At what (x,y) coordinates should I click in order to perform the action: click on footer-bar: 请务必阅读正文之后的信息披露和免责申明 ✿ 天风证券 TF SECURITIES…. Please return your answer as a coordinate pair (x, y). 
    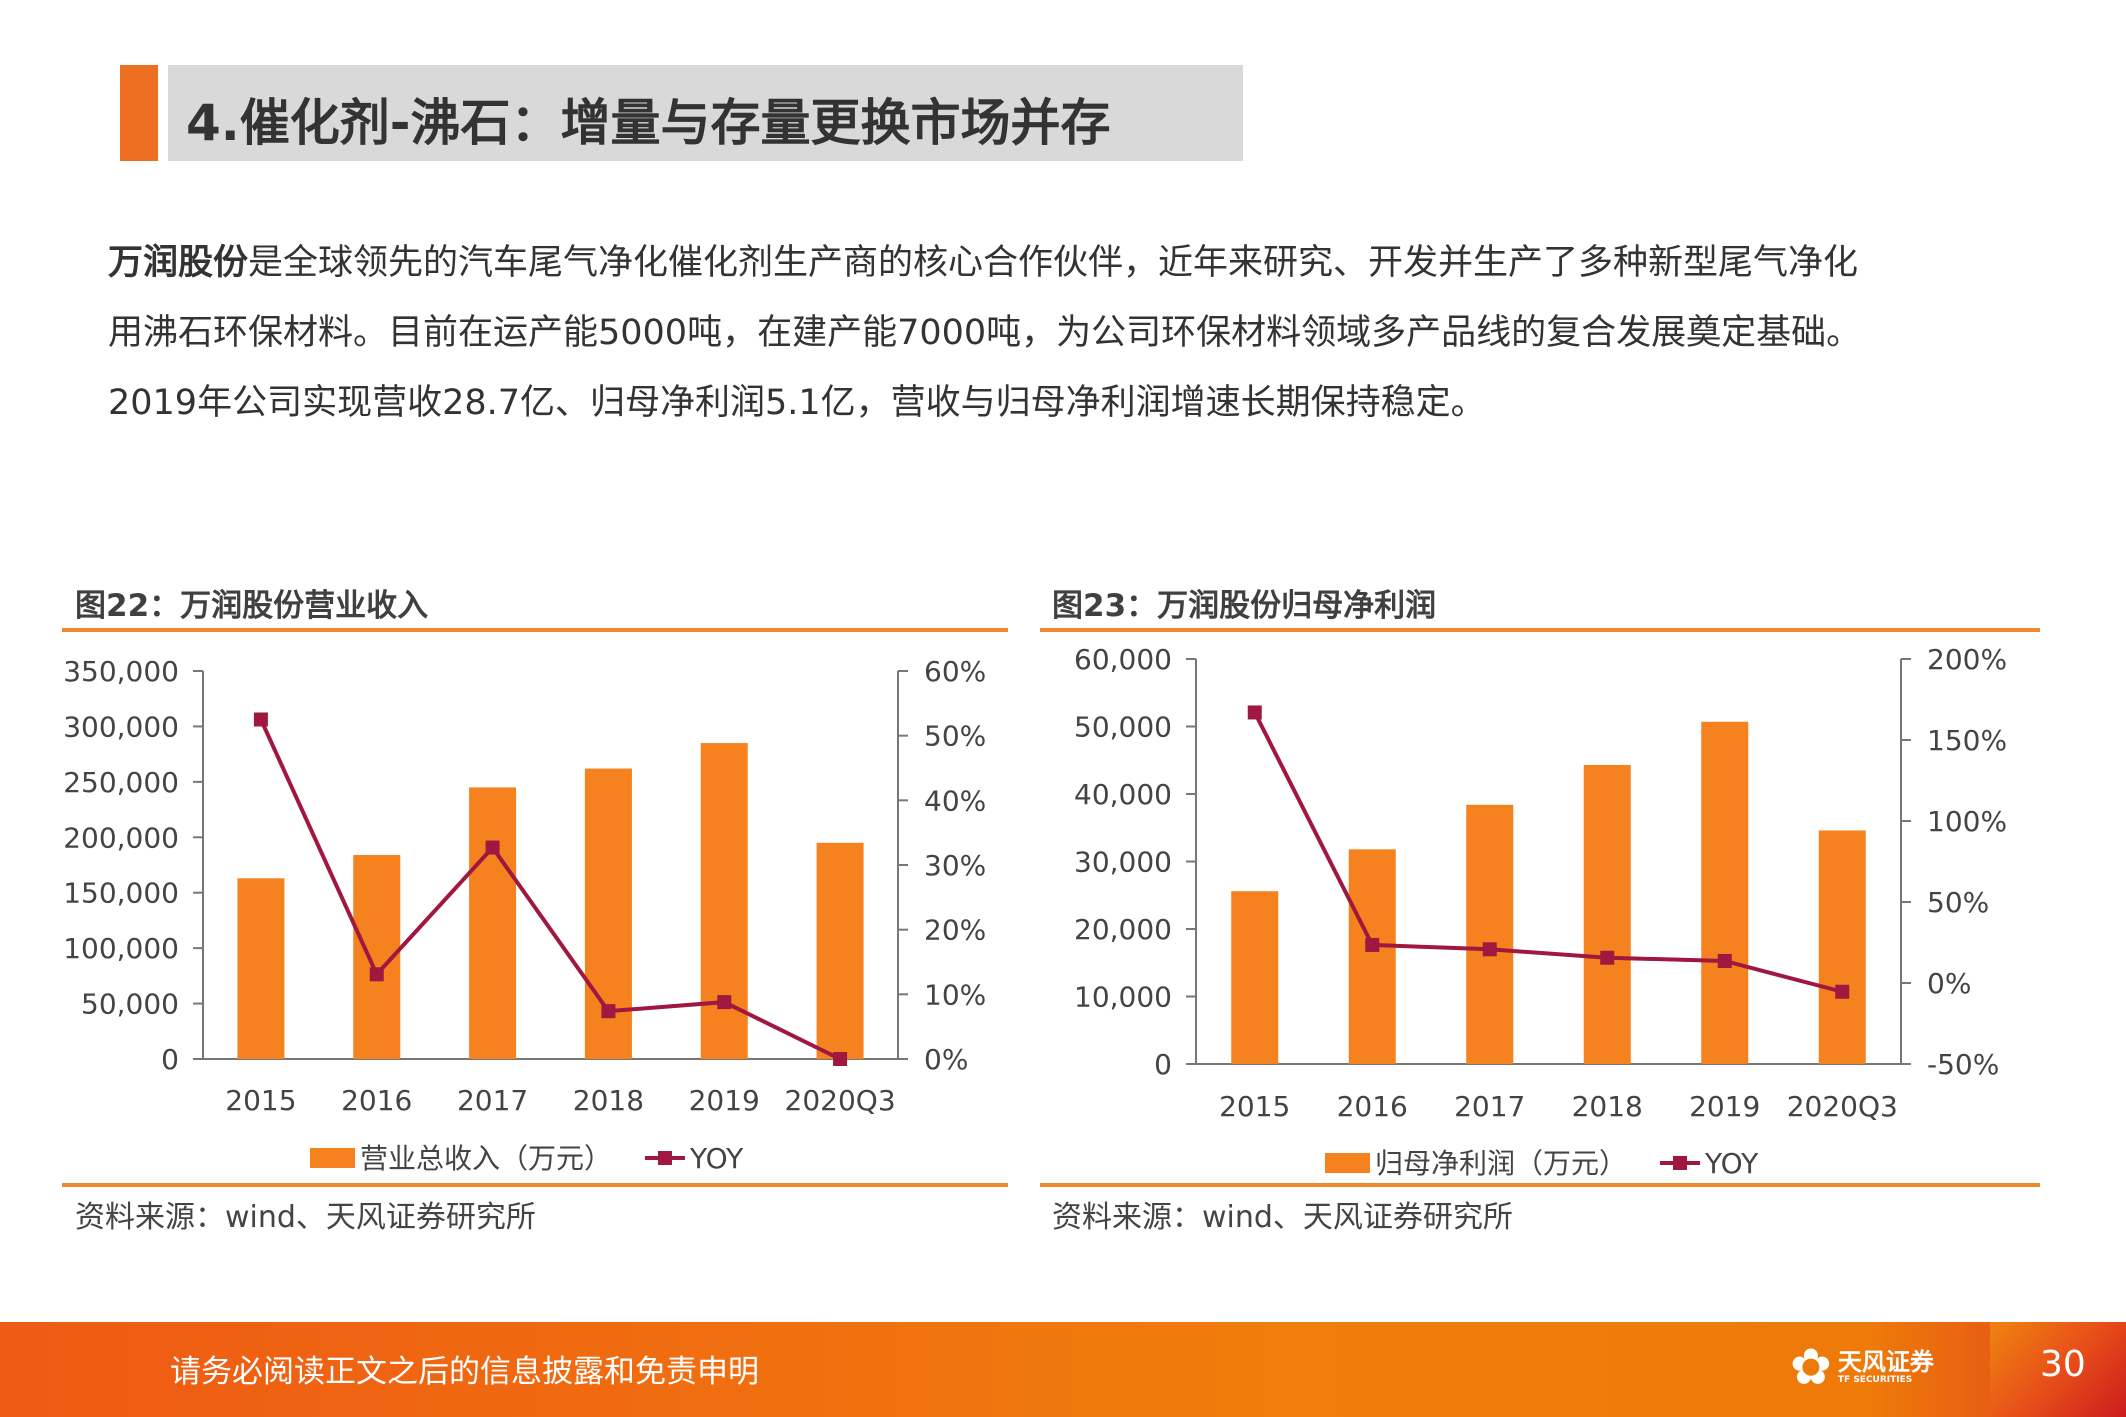
    Looking at the image, I should click on (1063, 1369).